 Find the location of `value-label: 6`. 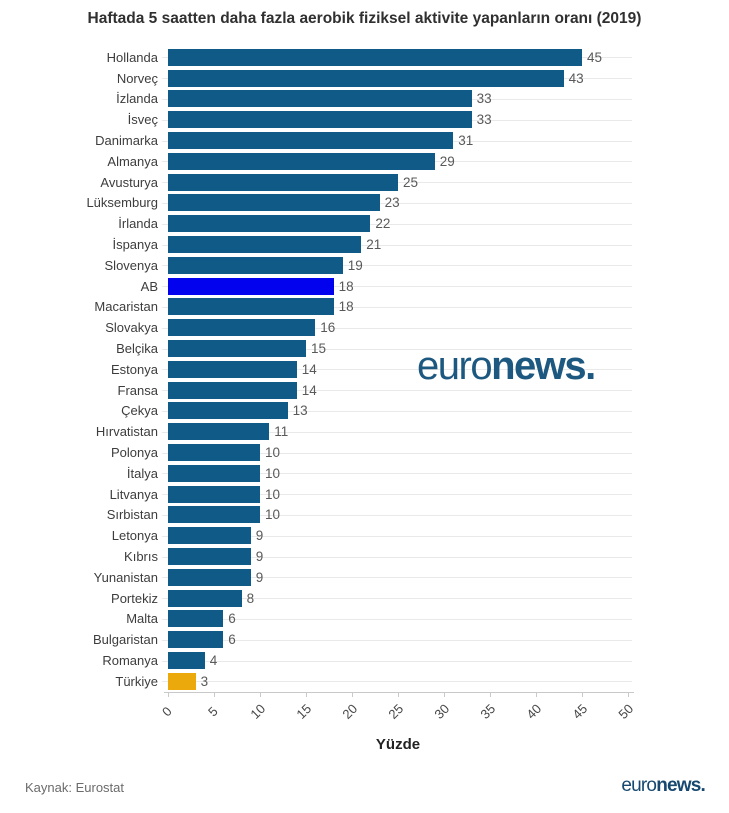

value-label: 6 is located at coordinates (232, 619).